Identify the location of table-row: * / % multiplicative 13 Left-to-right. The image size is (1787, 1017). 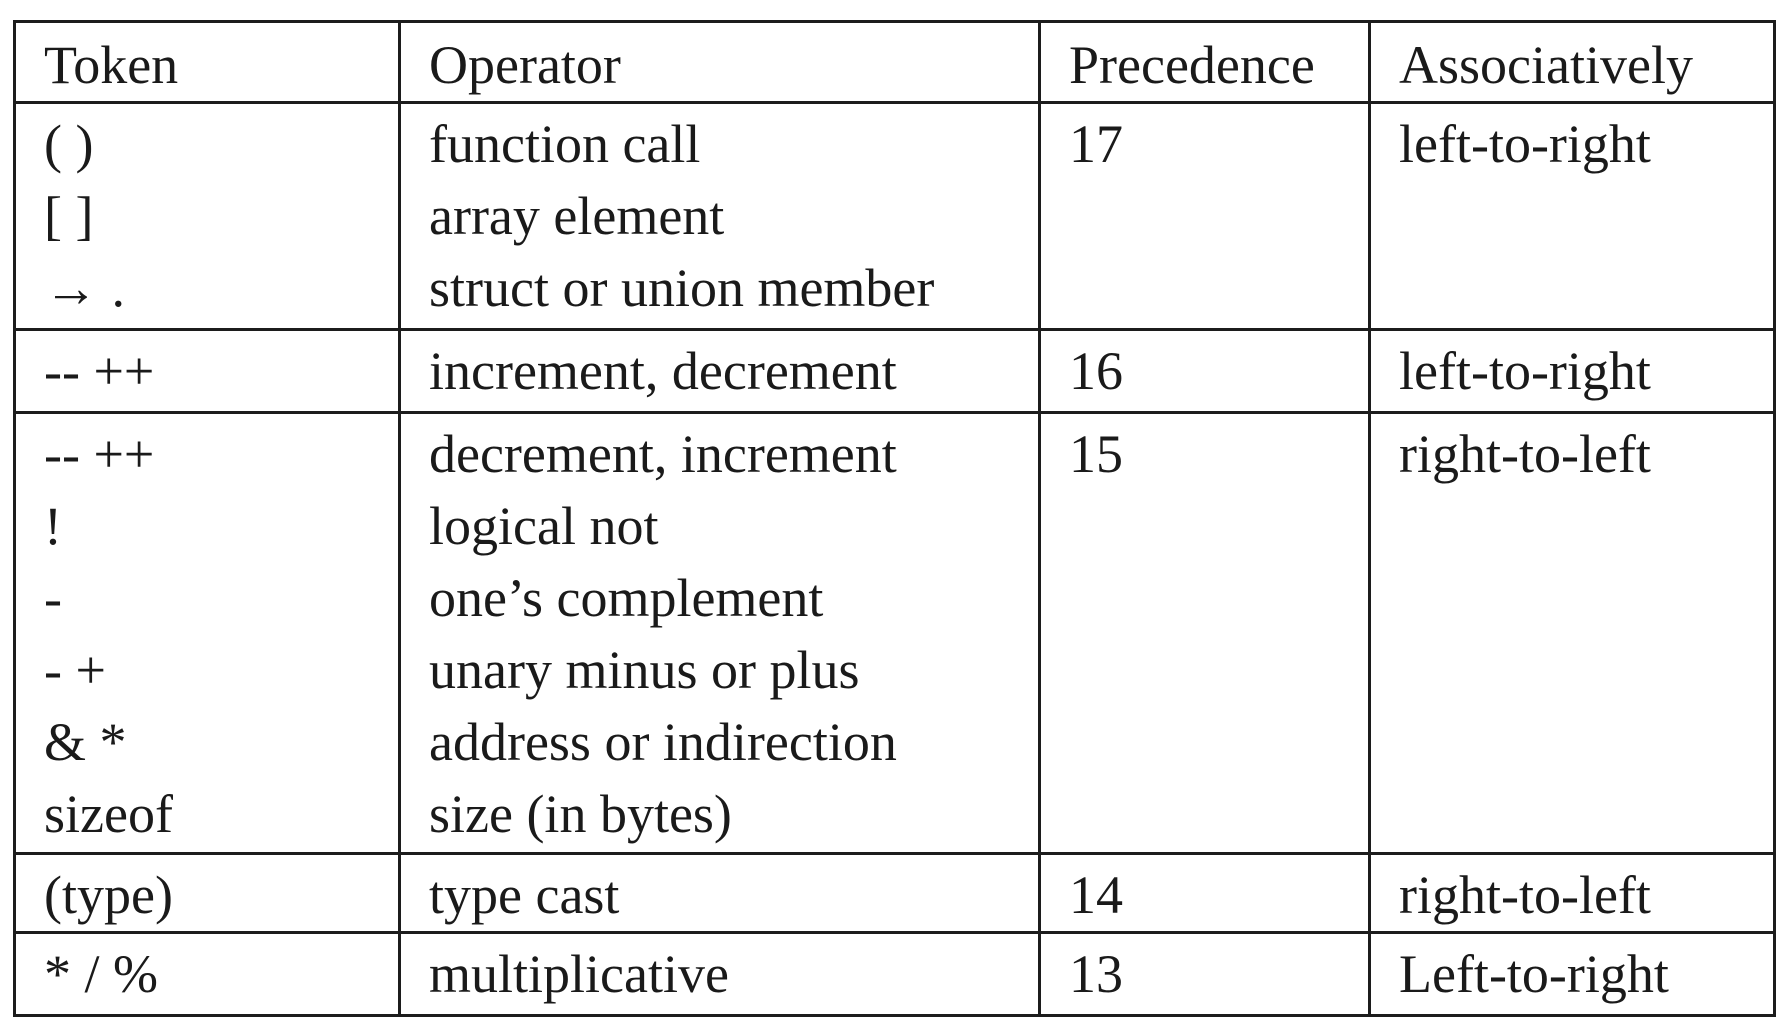
(894, 974).